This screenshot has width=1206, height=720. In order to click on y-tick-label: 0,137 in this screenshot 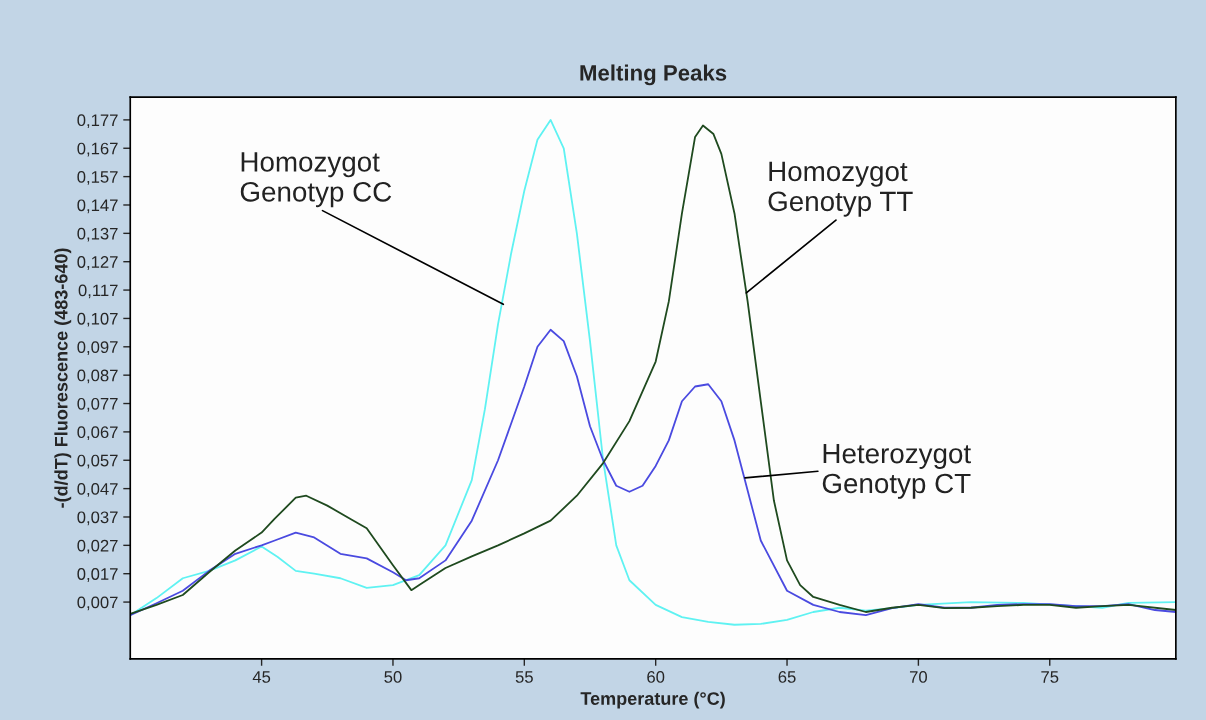, I will do `click(97, 234)`.